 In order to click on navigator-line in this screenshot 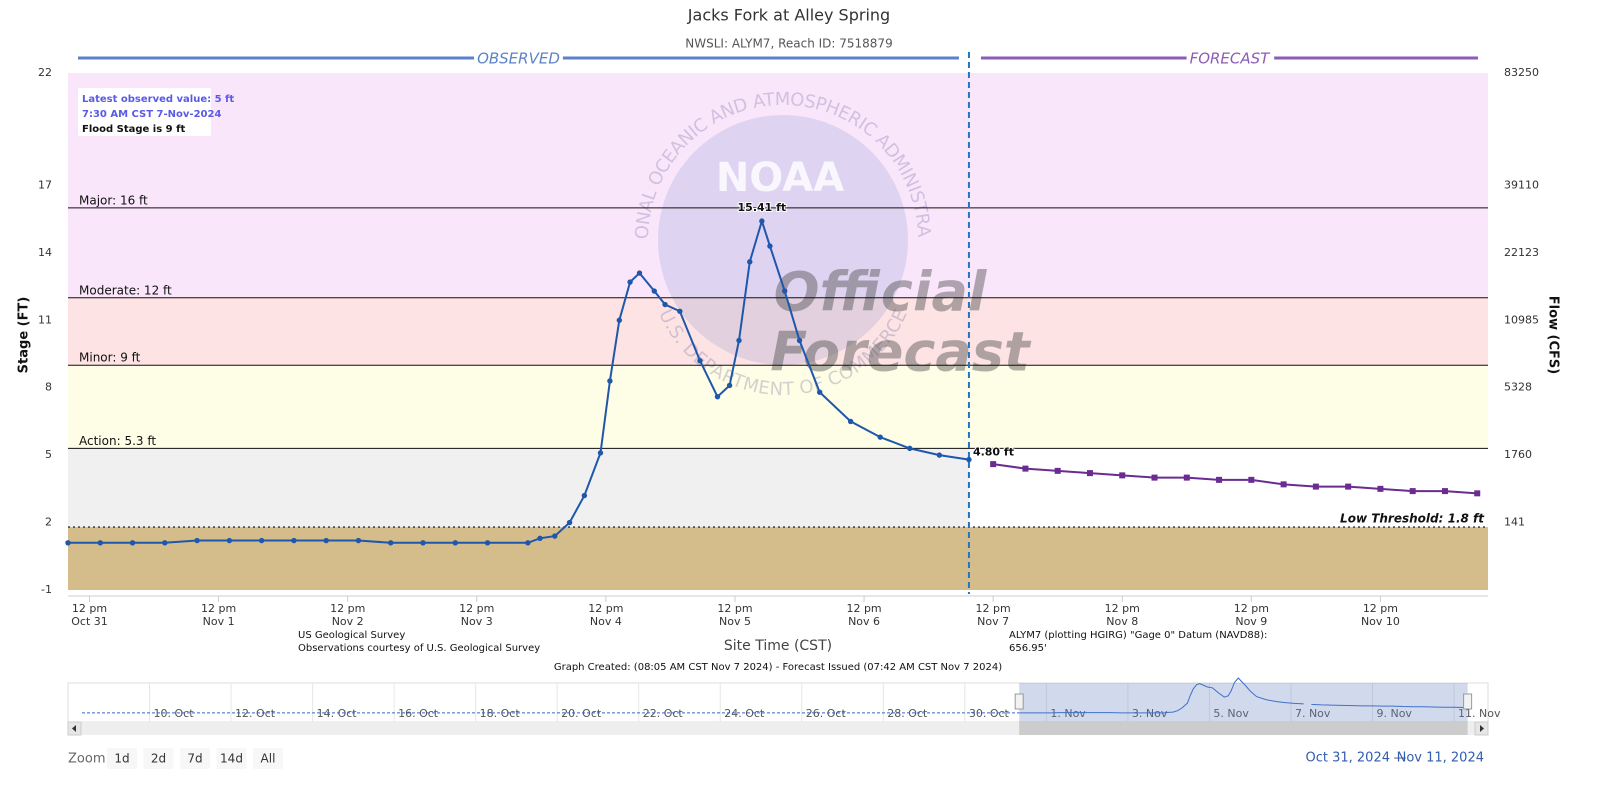, I will do `click(1161, 695)`.